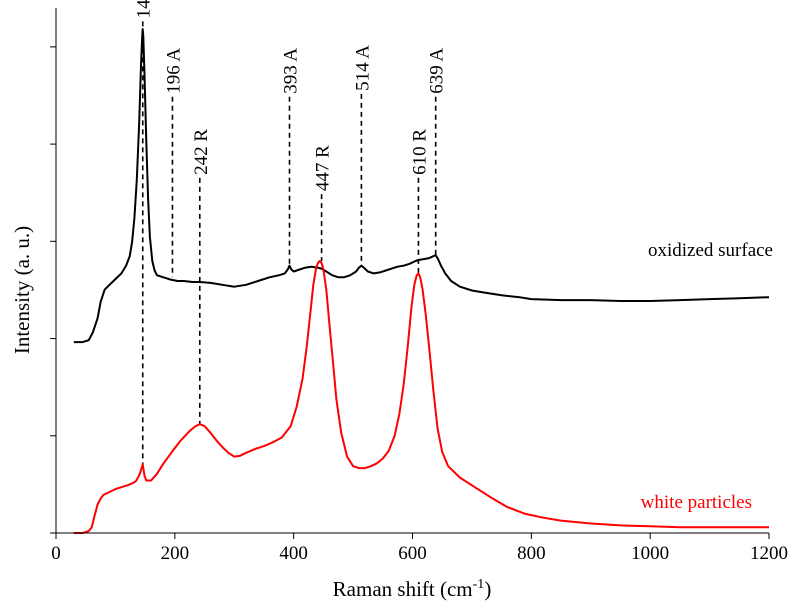 The image size is (798, 608). Describe the element at coordinates (479, 584) in the screenshot. I see `x-axis-title-superscript: -1` at that location.